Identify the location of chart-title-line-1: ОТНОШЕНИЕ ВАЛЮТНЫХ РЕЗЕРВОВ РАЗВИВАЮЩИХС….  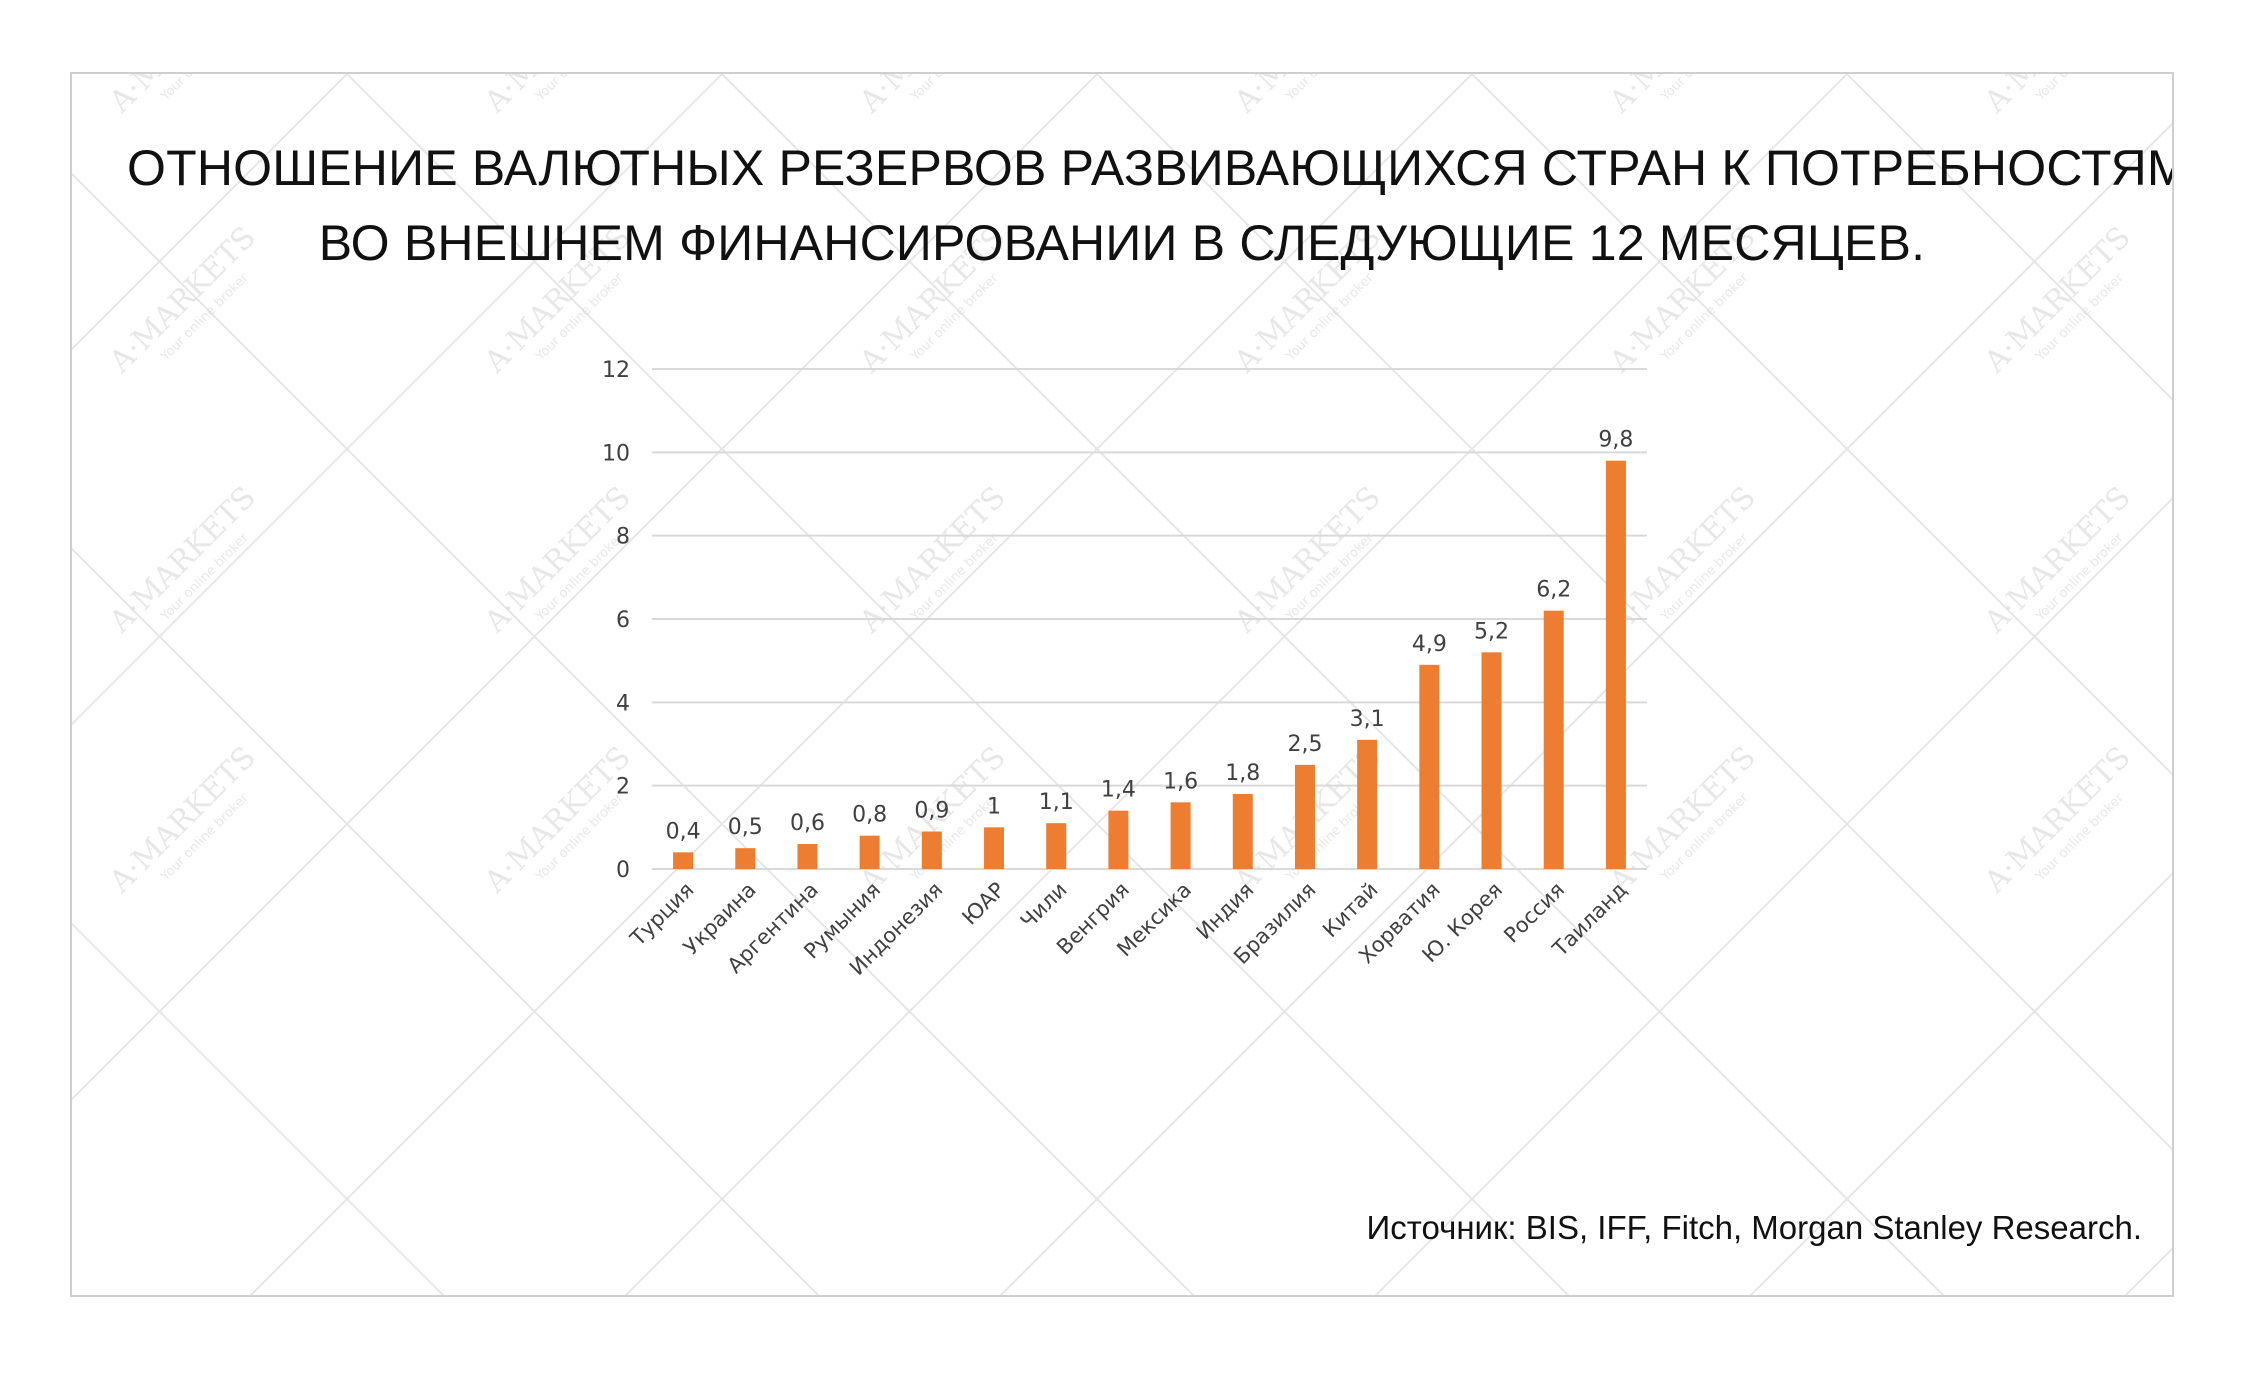
(1150, 168).